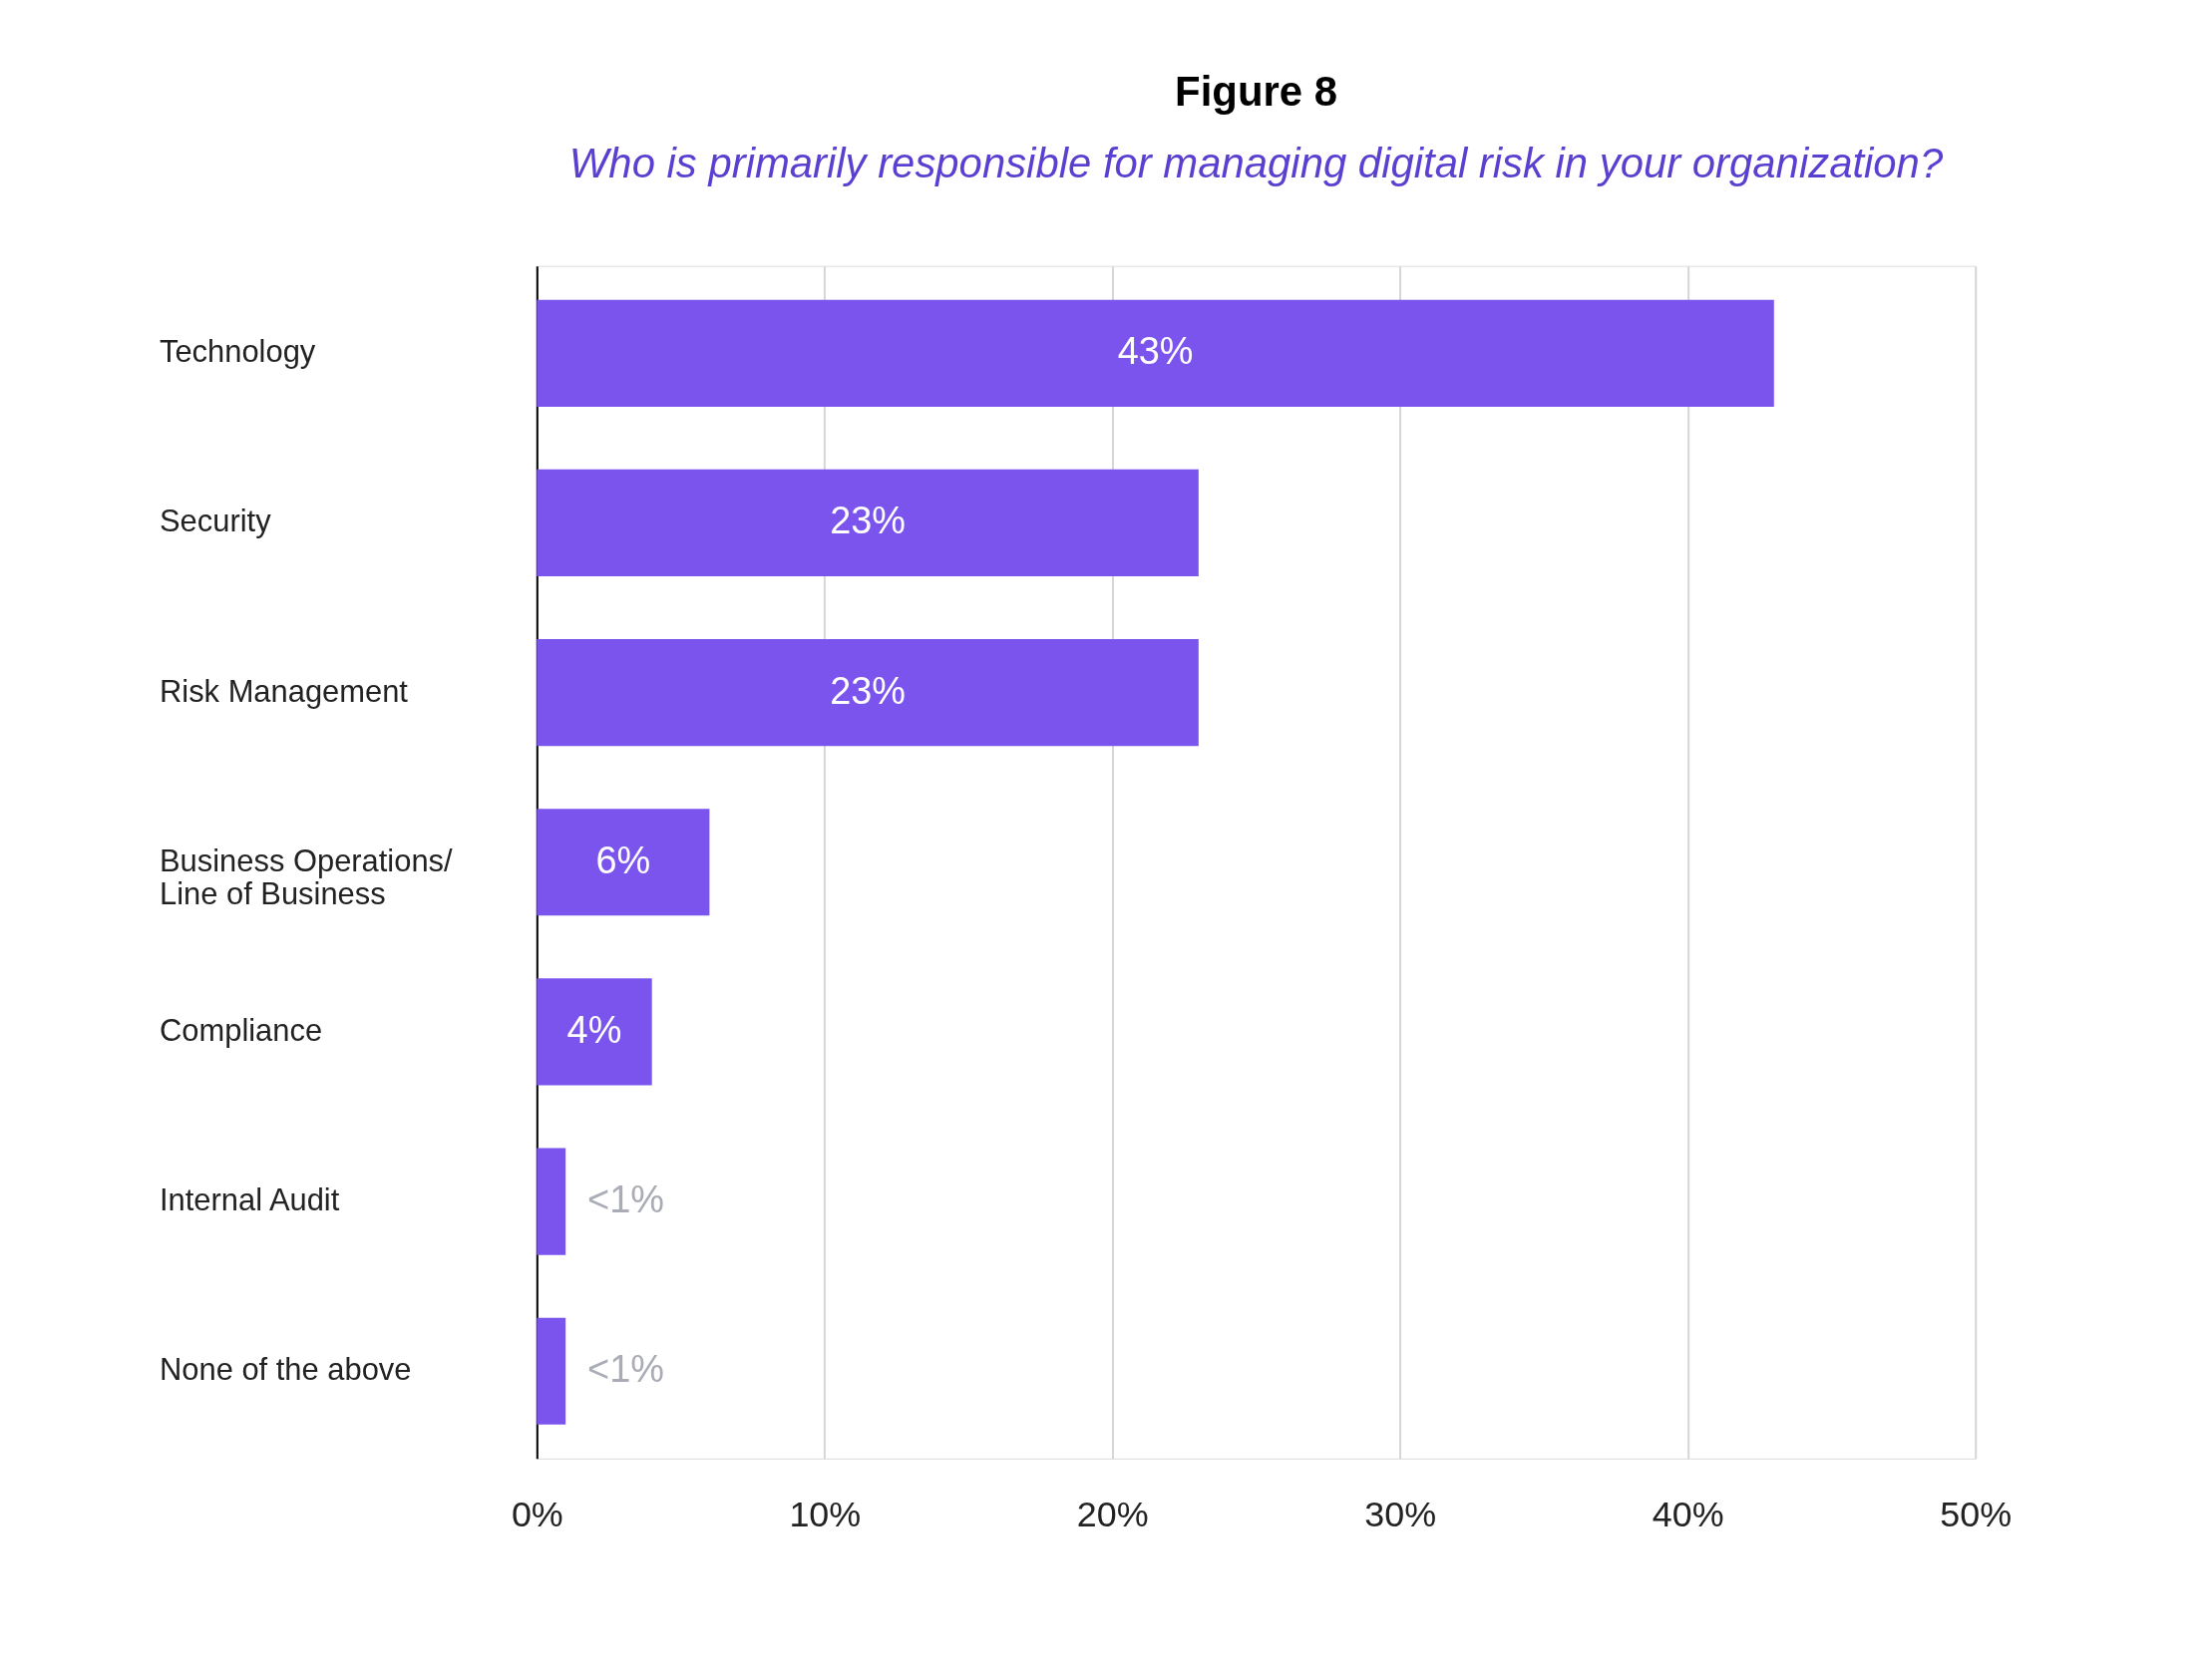 This screenshot has height=1680, width=2211. Describe the element at coordinates (286, 1370) in the screenshot. I see `y-tick-label: None of the above` at that location.